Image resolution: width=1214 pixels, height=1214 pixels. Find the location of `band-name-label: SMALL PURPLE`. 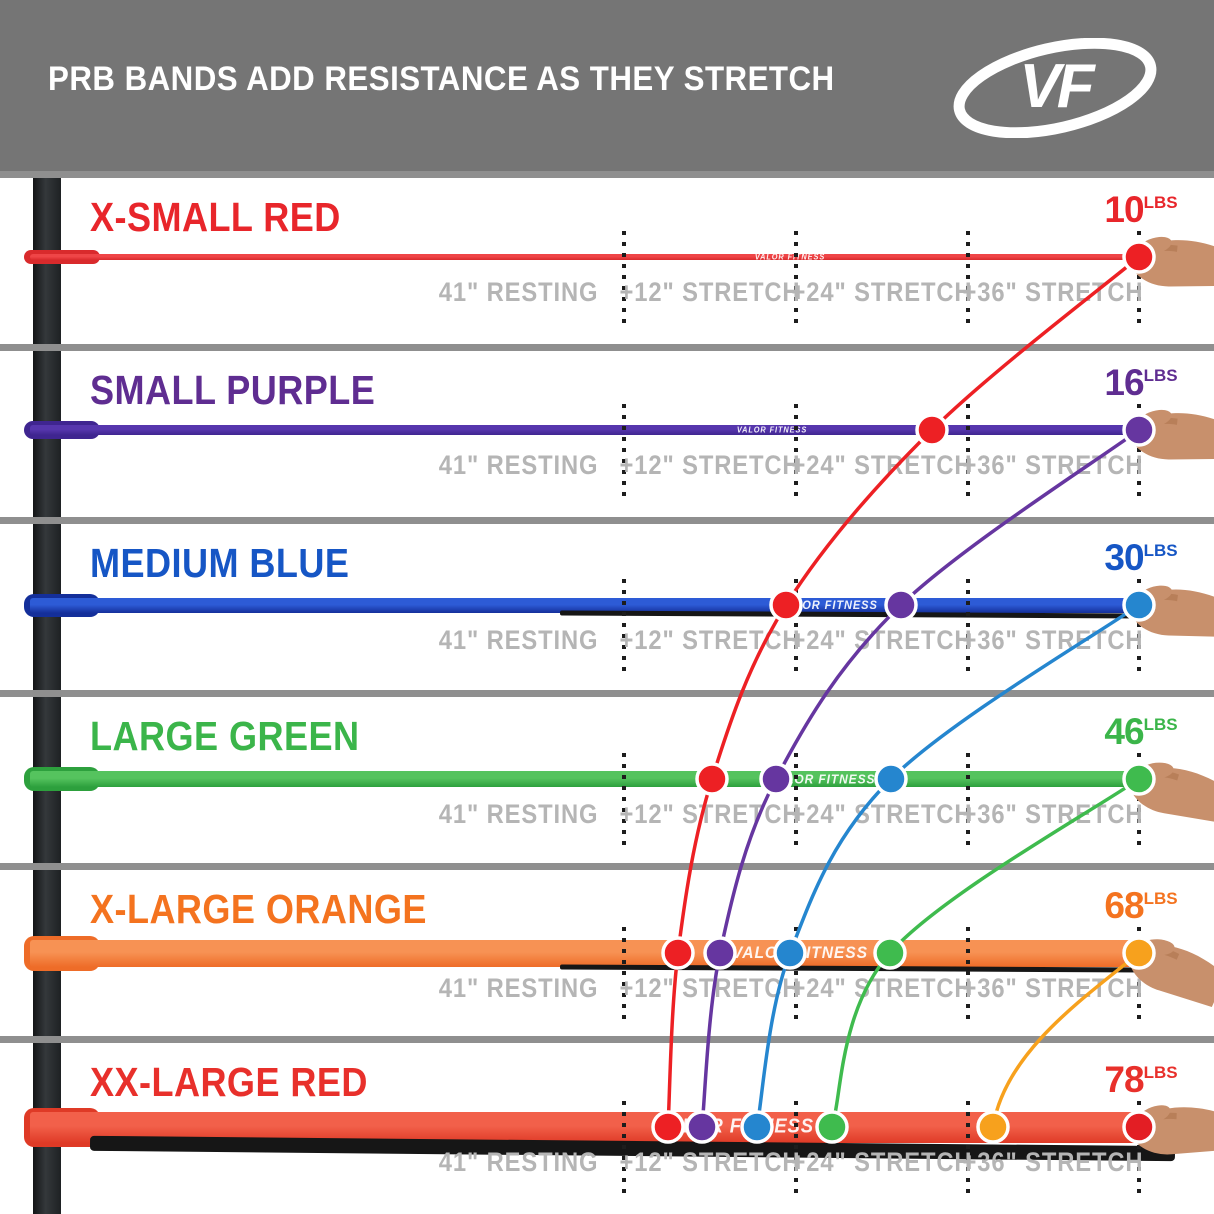

band-name-label: SMALL PURPLE is located at coordinates (233, 390).